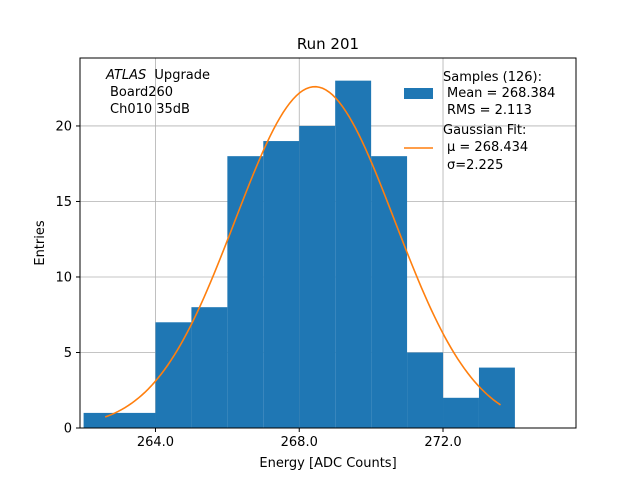 This screenshot has width=640, height=480. What do you see at coordinates (328, 44) in the screenshot?
I see `chart-title: Run 201` at bounding box center [328, 44].